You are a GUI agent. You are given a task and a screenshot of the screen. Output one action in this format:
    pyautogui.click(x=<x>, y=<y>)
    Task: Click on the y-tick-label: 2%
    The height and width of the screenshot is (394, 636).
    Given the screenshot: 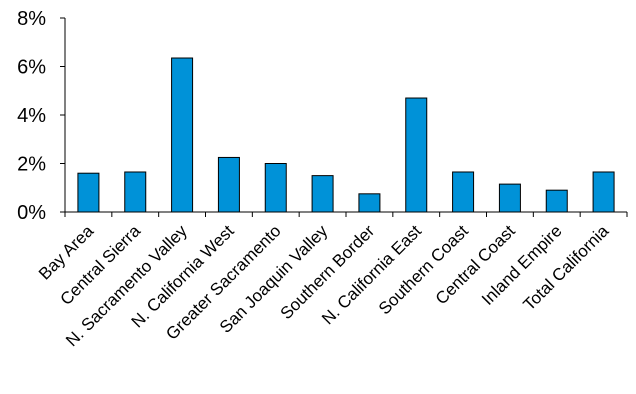 What is the action you would take?
    pyautogui.click(x=31, y=165)
    